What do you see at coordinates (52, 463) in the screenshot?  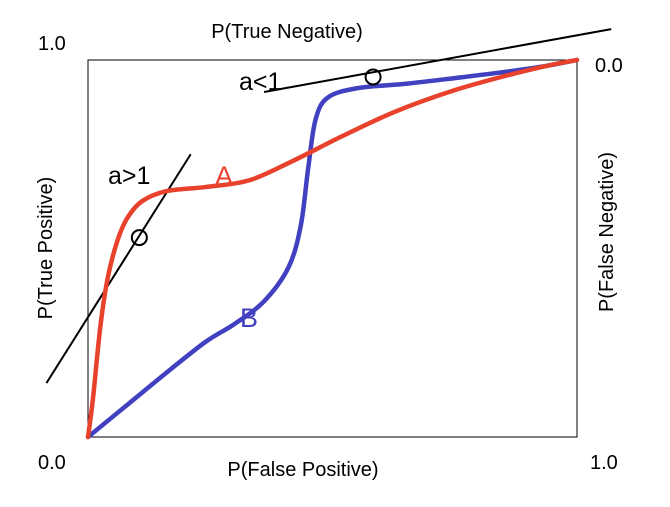 I see `tick-label-bottom-left: 0.0` at bounding box center [52, 463].